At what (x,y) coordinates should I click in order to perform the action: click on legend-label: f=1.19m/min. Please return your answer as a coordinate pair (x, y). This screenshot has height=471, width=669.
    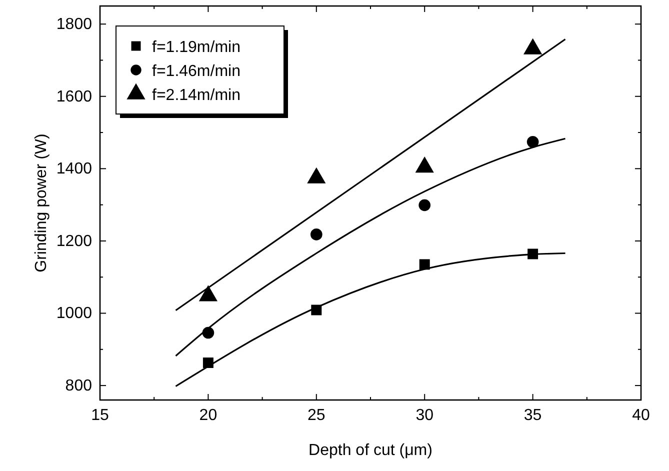
    Looking at the image, I should click on (196, 47).